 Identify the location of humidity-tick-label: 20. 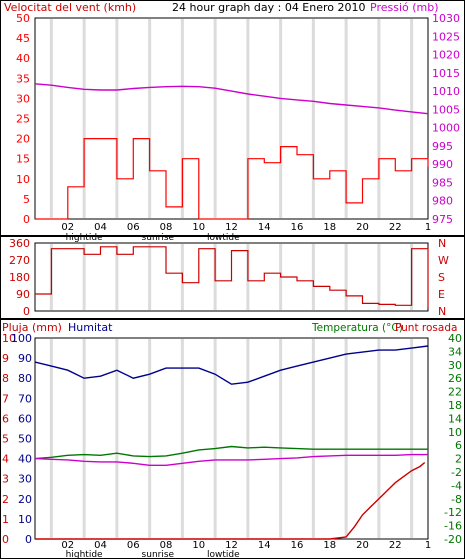
(25, 499).